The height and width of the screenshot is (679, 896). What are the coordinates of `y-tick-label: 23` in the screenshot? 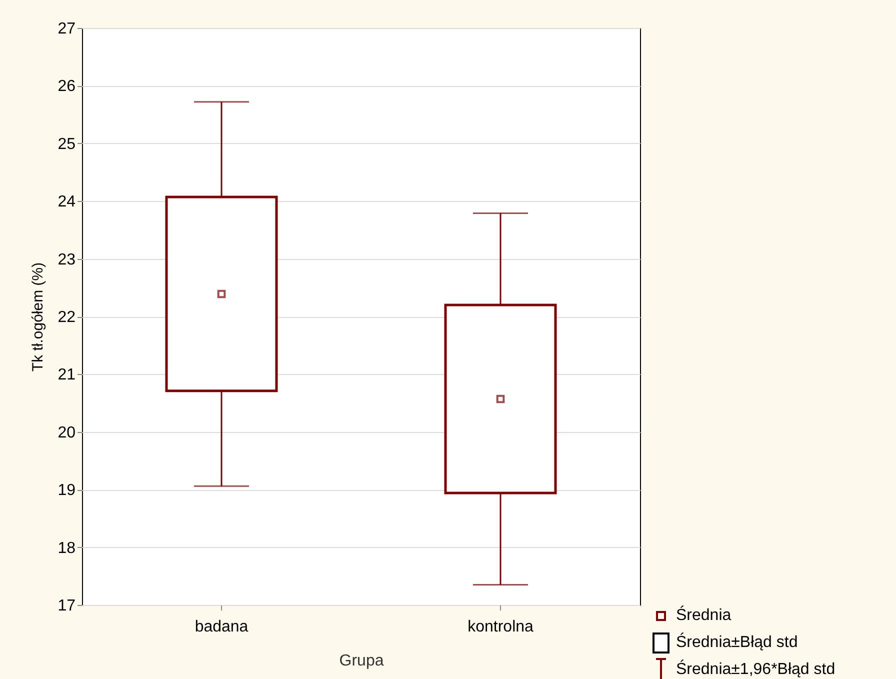 It's located at (67, 259).